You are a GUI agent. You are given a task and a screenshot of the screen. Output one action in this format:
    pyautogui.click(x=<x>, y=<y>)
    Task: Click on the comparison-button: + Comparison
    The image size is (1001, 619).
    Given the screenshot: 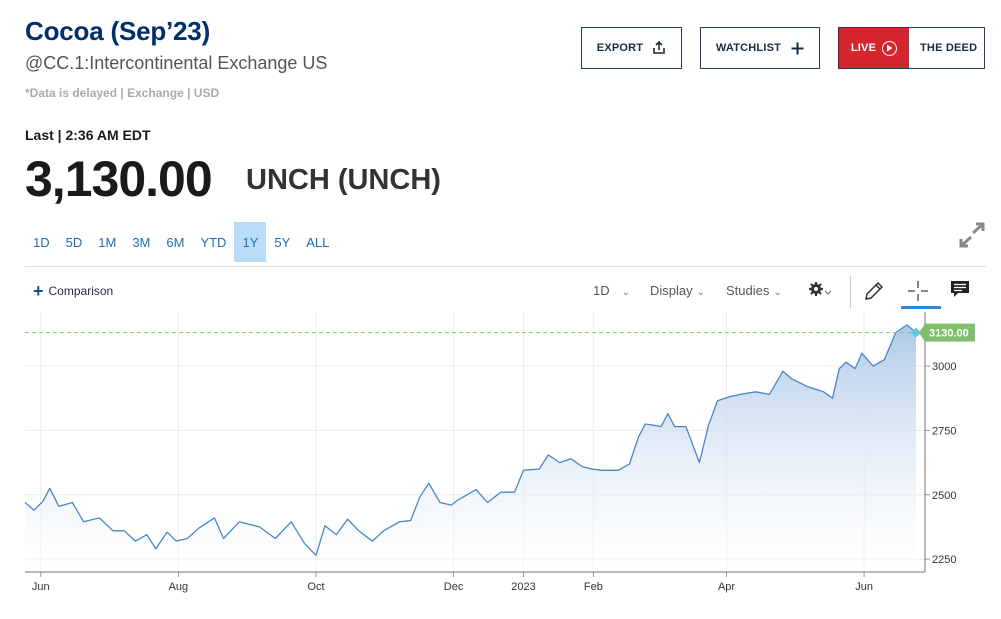 What is the action you would take?
    pyautogui.click(x=73, y=291)
    